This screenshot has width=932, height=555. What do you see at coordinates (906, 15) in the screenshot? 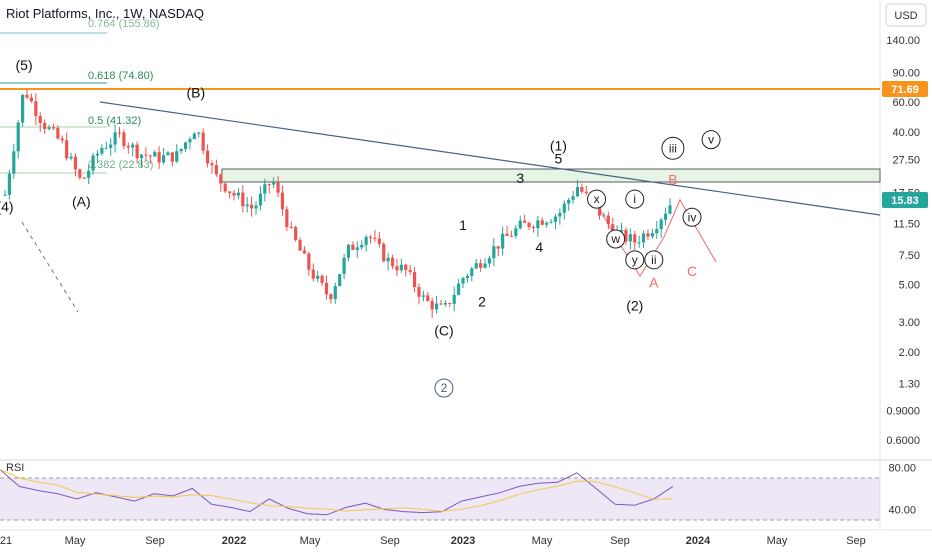
I see `currency-button` at bounding box center [906, 15].